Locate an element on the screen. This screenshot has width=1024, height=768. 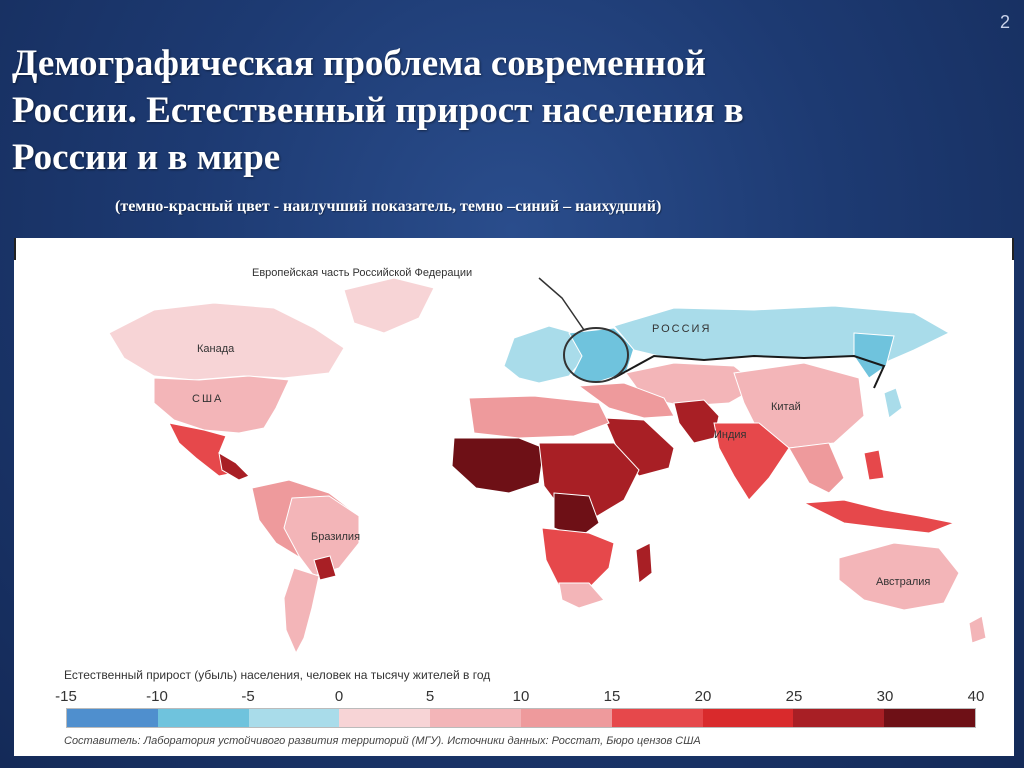
legend-tick-label: 25 is located at coordinates (794, 696).